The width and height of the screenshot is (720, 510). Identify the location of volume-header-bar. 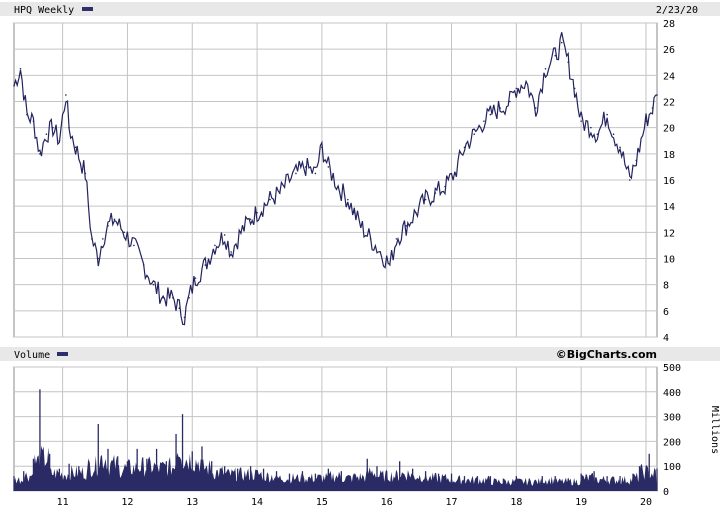
(360, 354).